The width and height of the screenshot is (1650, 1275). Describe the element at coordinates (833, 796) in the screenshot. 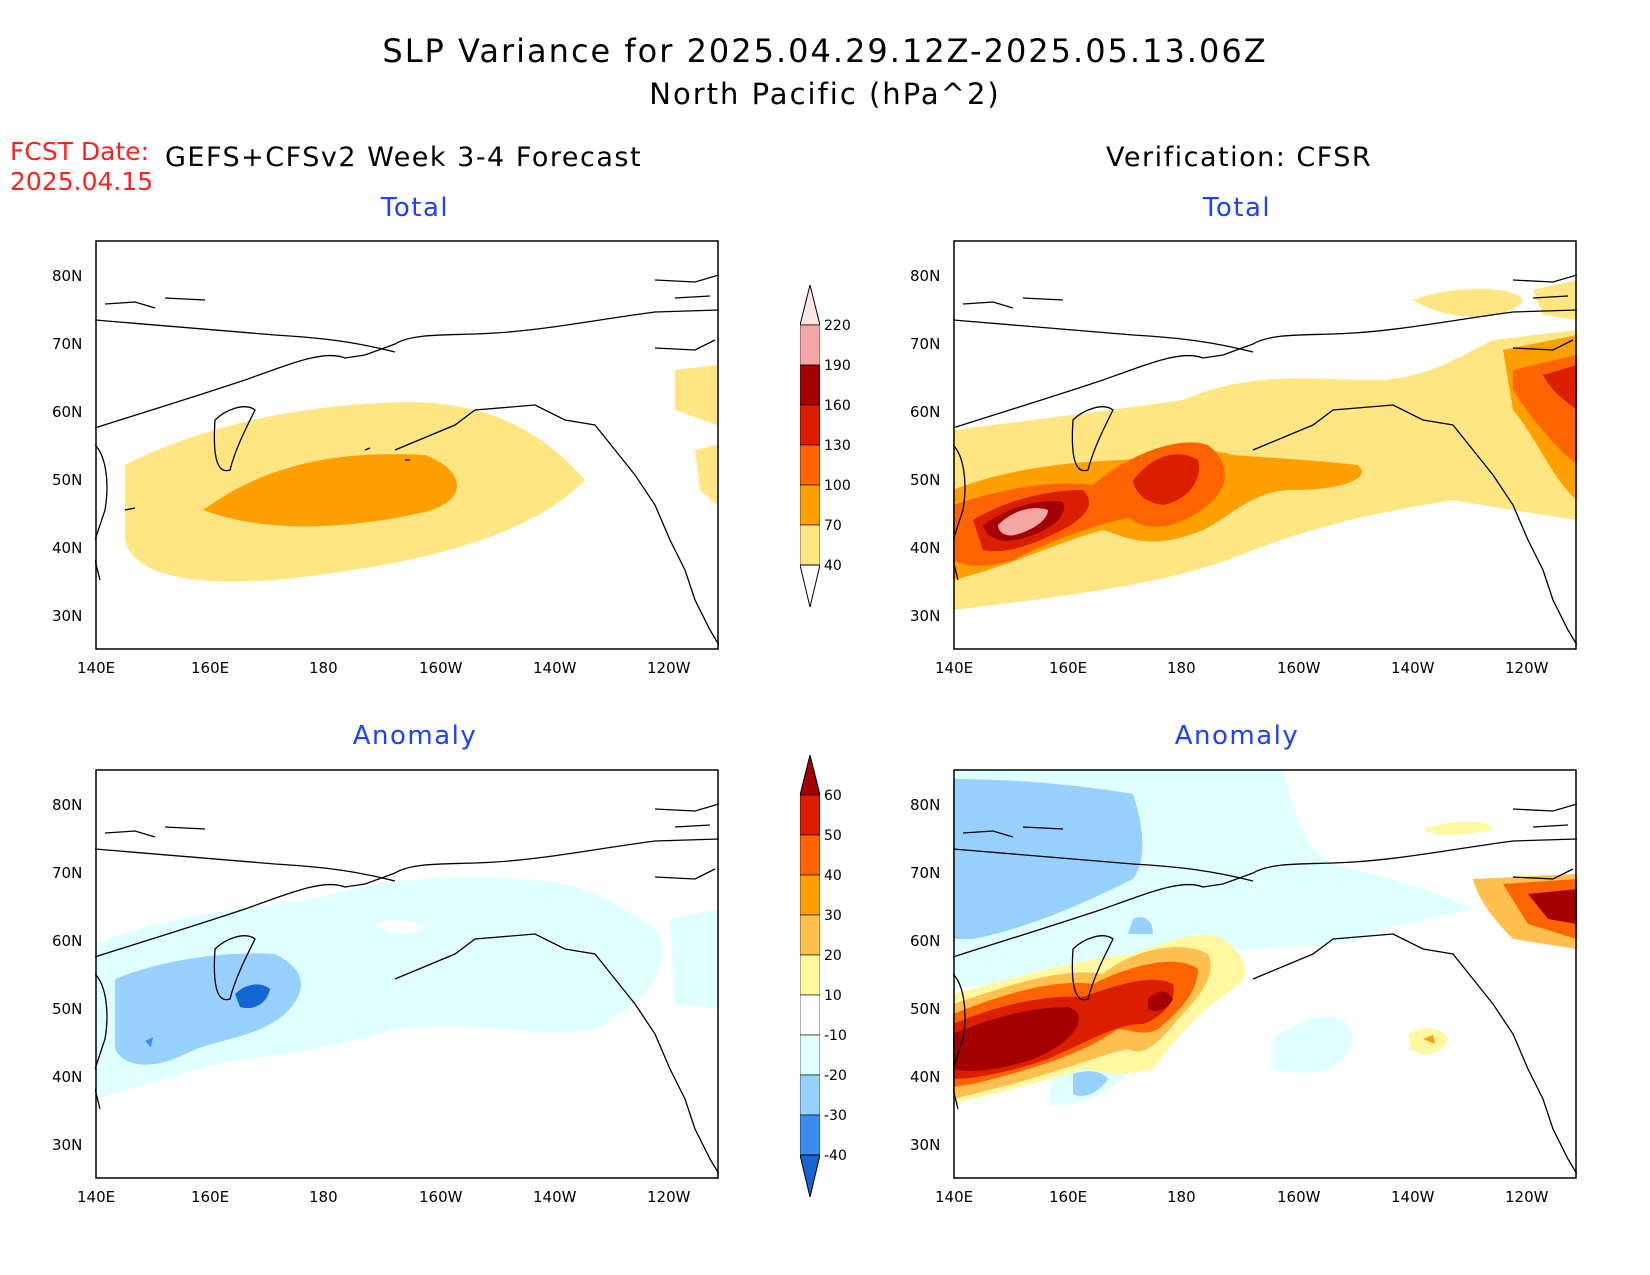

I see `colorbar-label: 60` at that location.